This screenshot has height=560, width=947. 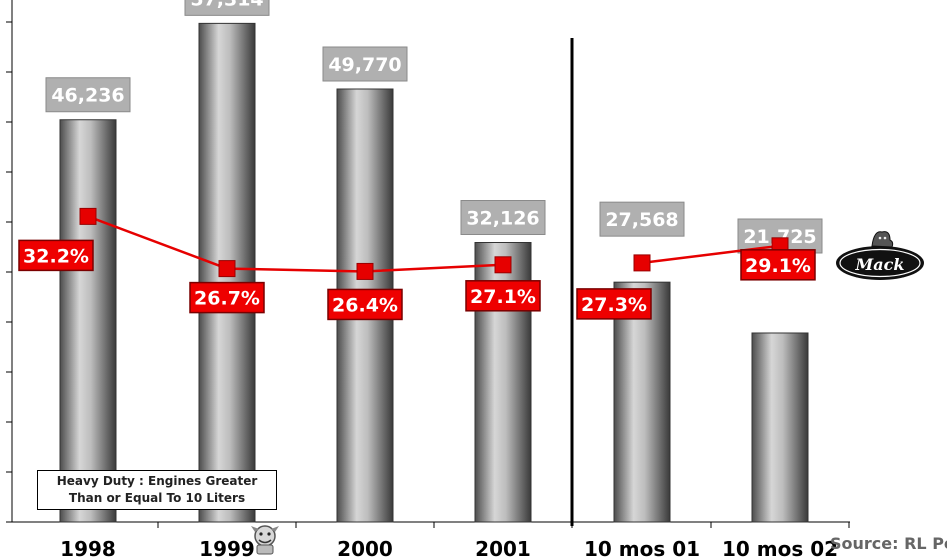 I want to click on x-label-2000: 2000, so click(x=365, y=548).